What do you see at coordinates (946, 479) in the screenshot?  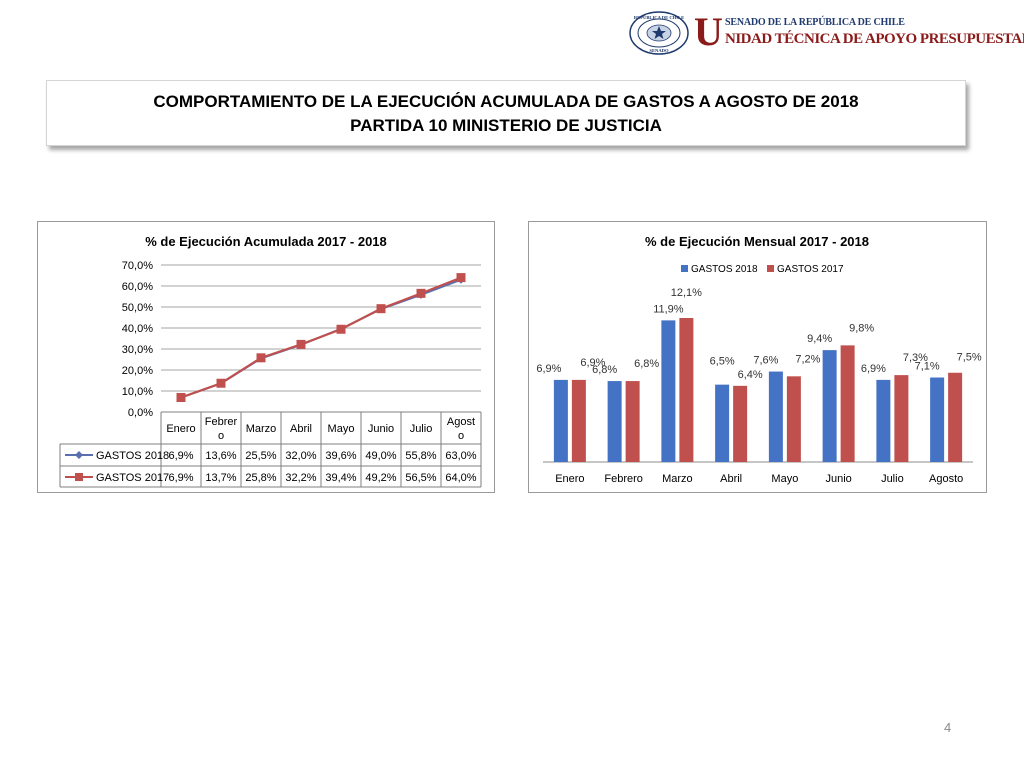 I see `x-category-label: Agosto` at bounding box center [946, 479].